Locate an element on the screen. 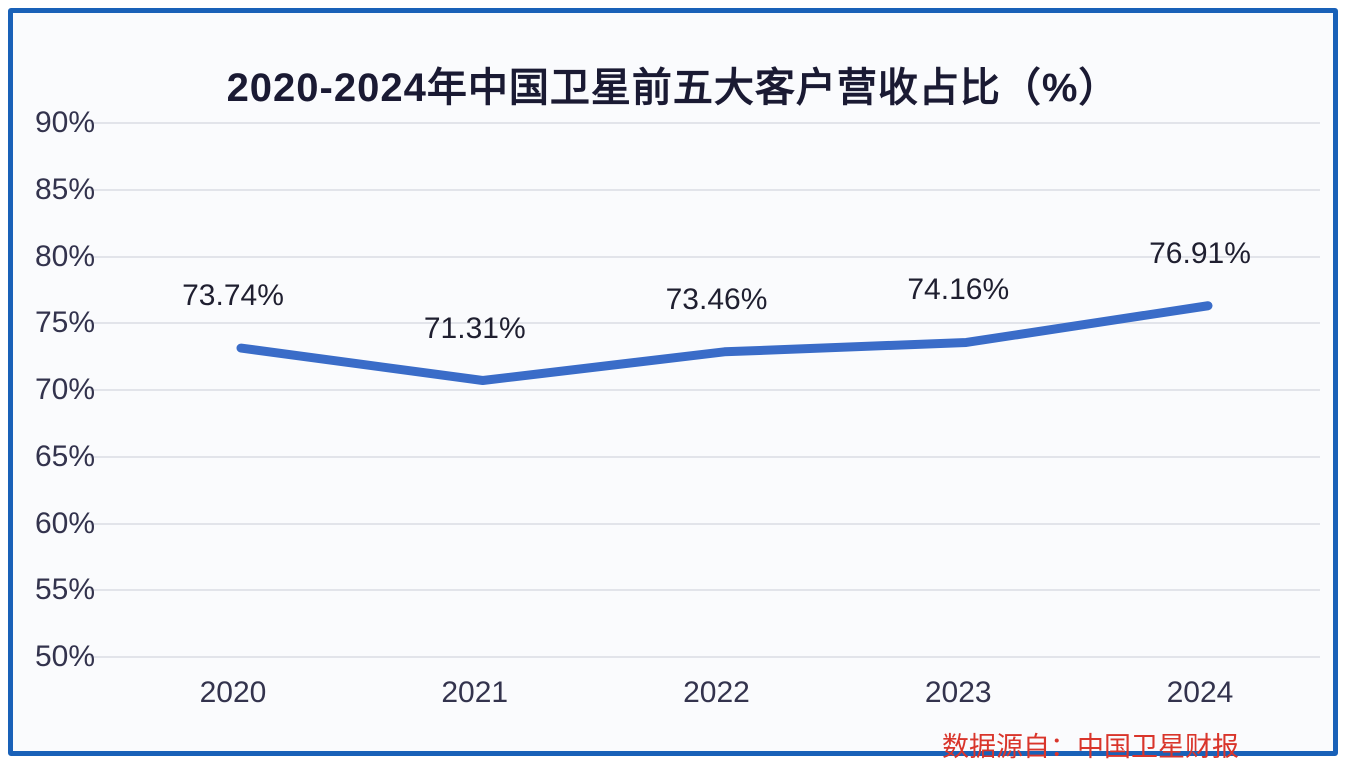 This screenshot has height=766, width=1348. y-tick-label: 70% is located at coordinates (65, 389).